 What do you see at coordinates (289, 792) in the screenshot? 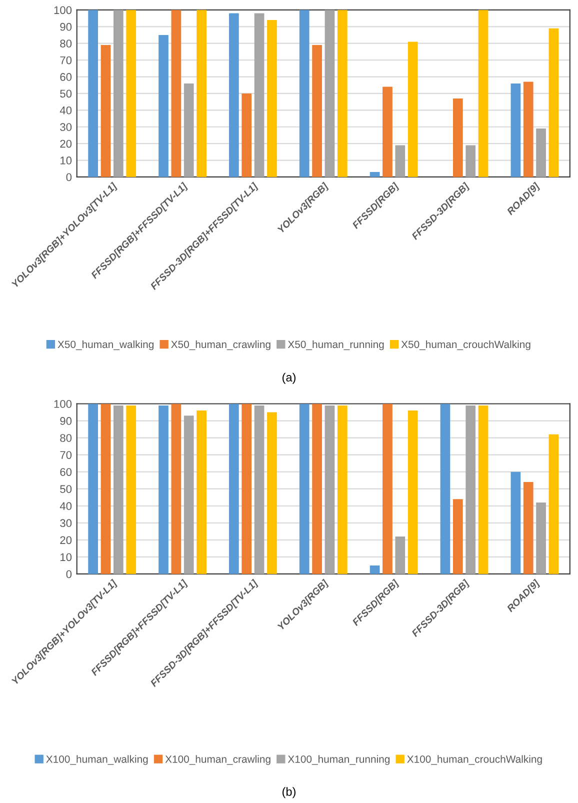
I see `text: (b)` at bounding box center [289, 792].